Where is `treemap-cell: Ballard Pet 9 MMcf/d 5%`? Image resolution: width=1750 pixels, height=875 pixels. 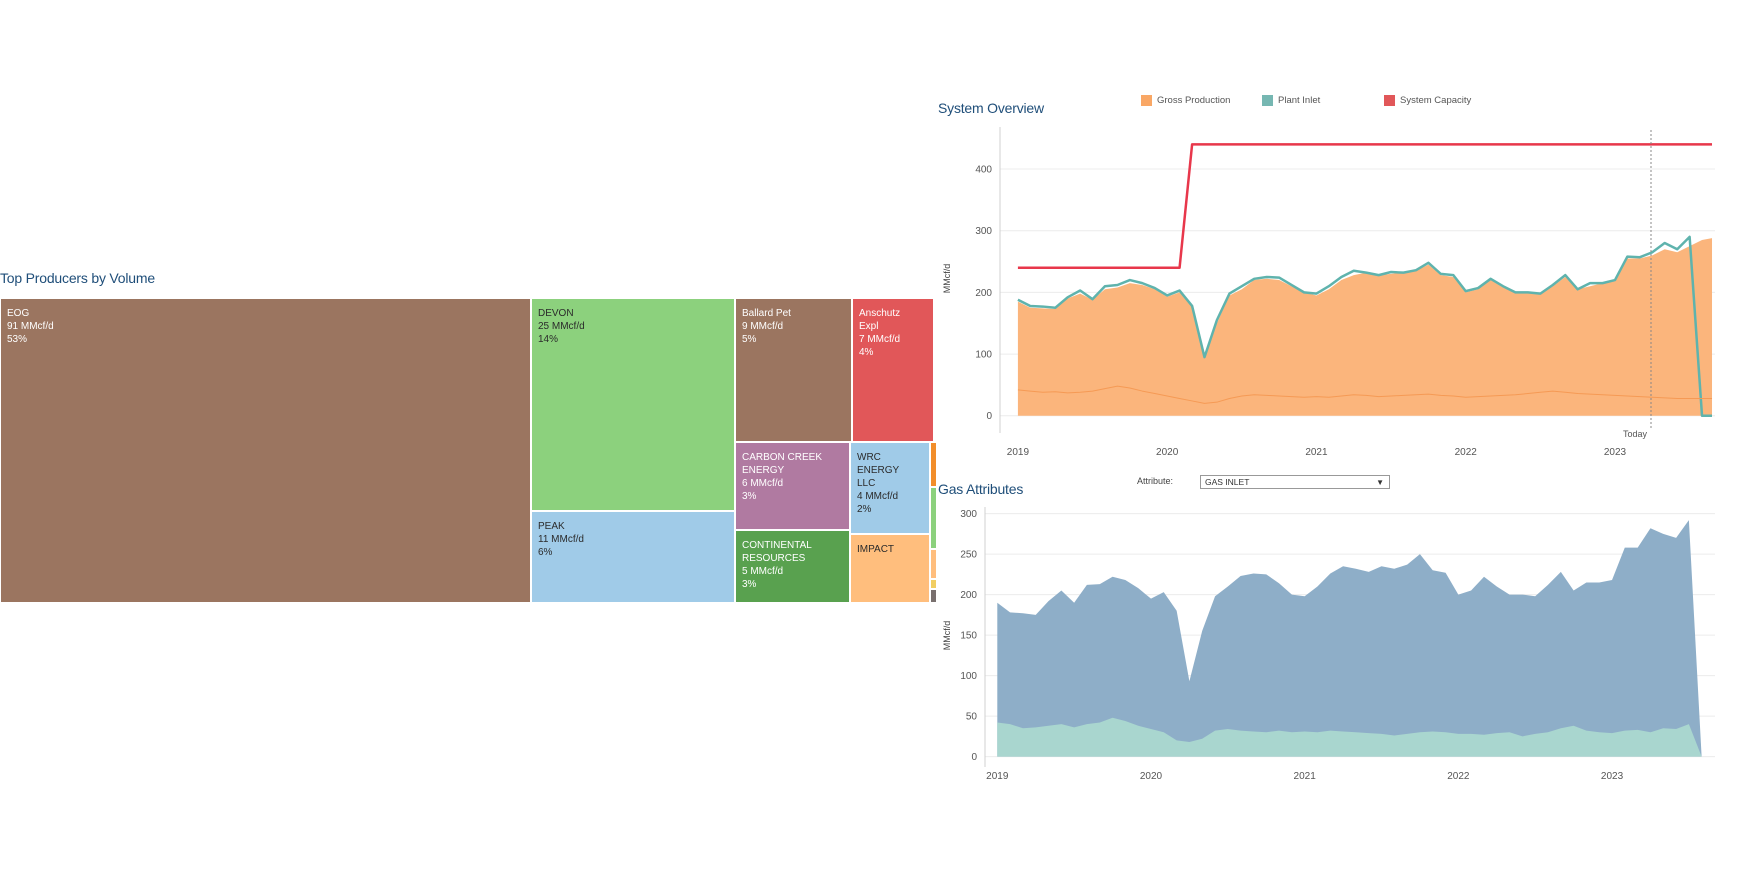 treemap-cell: Ballard Pet 9 MMcf/d 5% is located at coordinates (793, 370).